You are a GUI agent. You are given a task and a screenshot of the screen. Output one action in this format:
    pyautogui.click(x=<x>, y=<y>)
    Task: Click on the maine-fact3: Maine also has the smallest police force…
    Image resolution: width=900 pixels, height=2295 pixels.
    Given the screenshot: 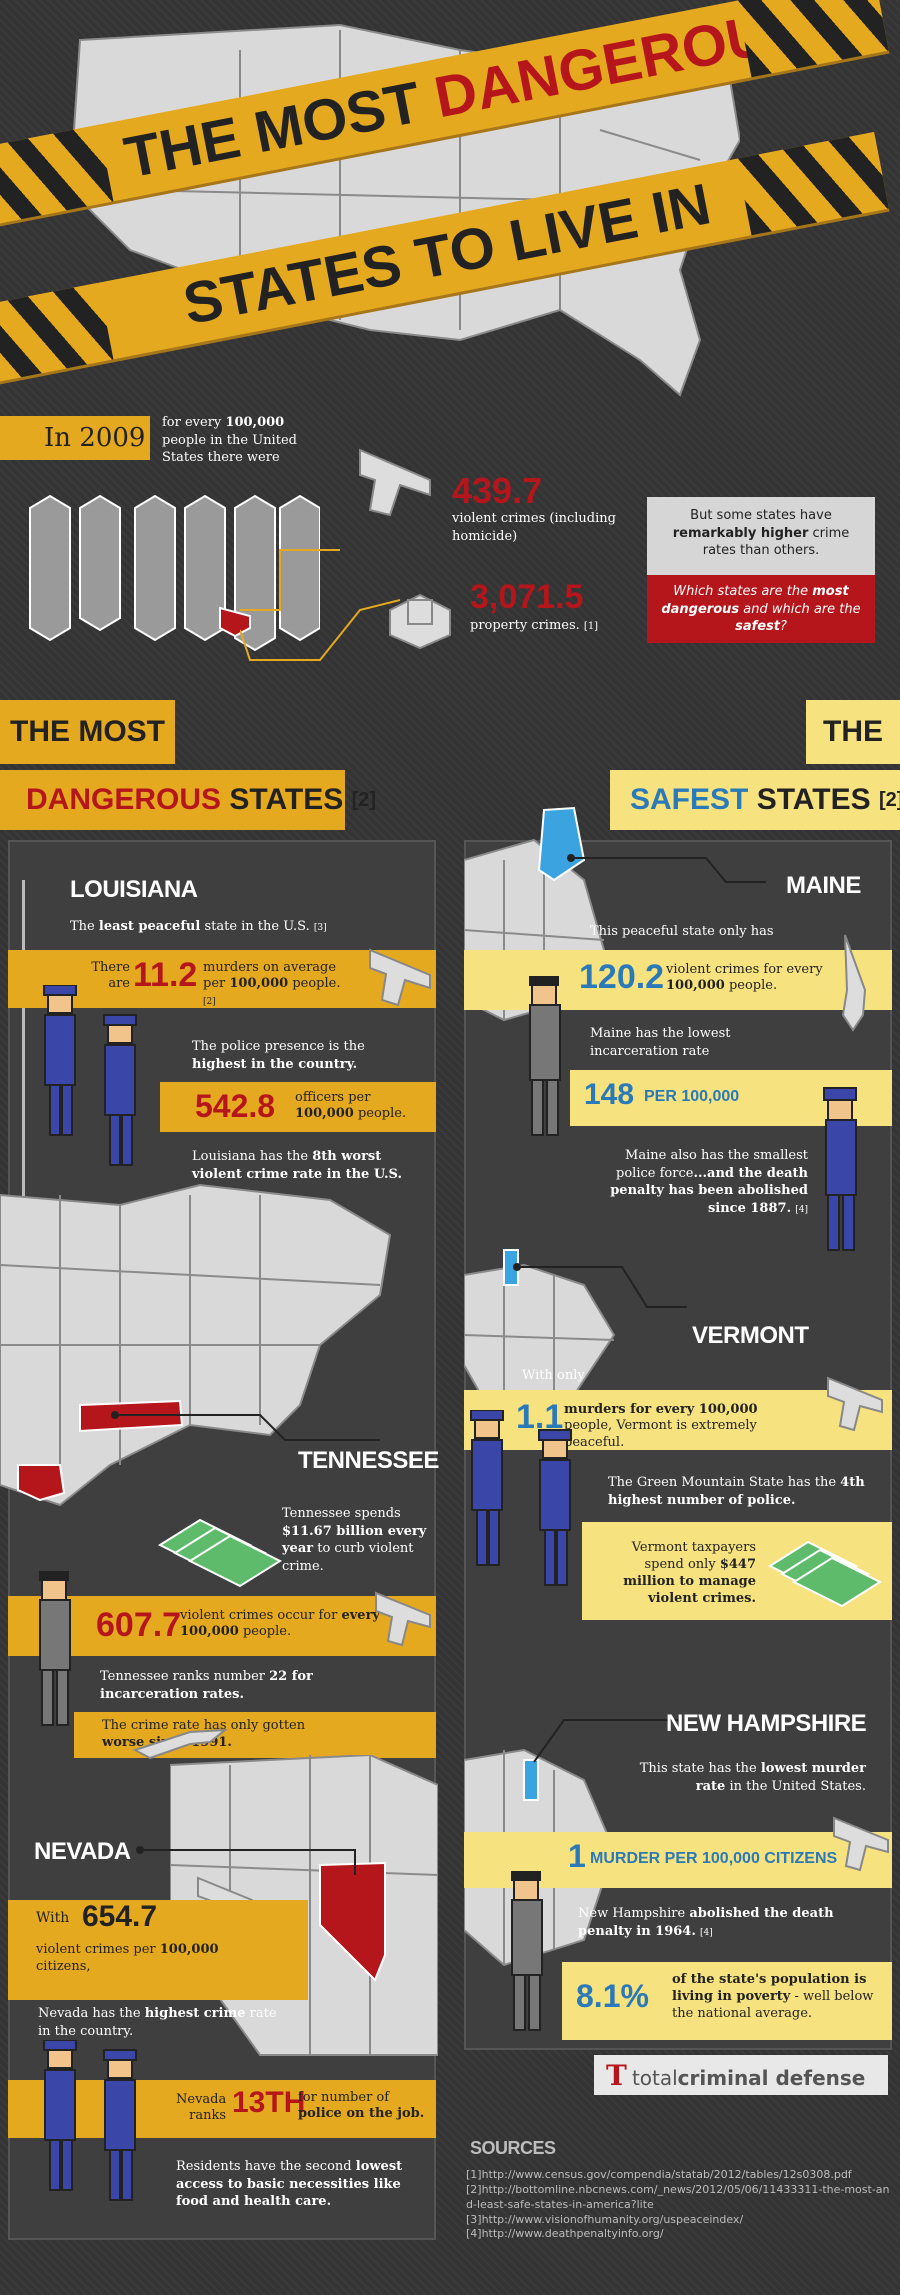 What is the action you would take?
    pyautogui.click(x=709, y=1182)
    